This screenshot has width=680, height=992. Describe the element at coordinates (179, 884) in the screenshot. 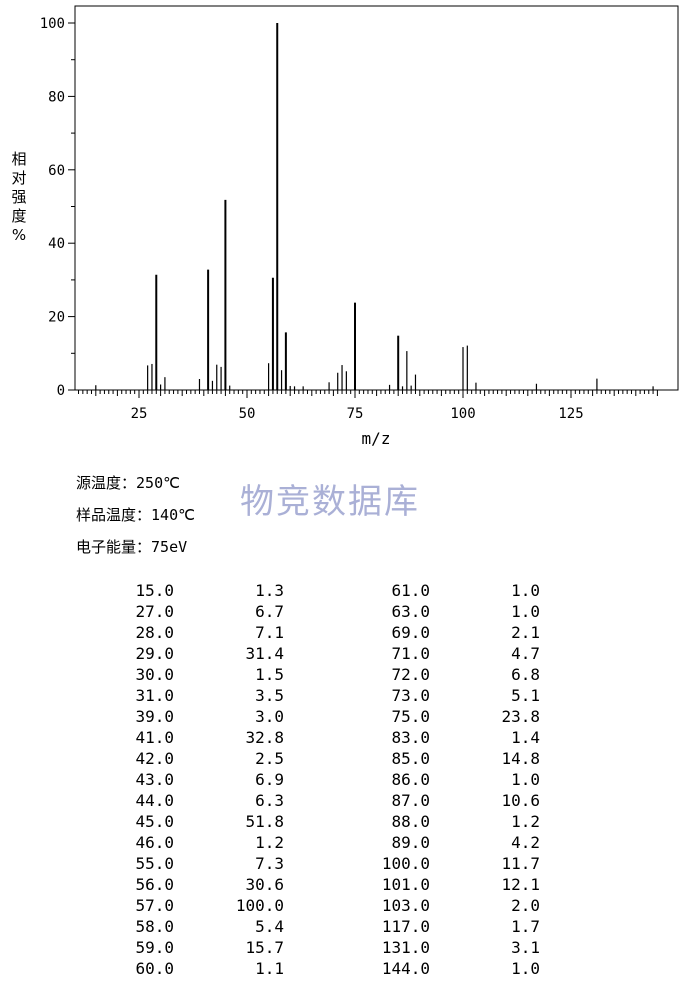

I see `peak-row: 56.0 30.6` at that location.